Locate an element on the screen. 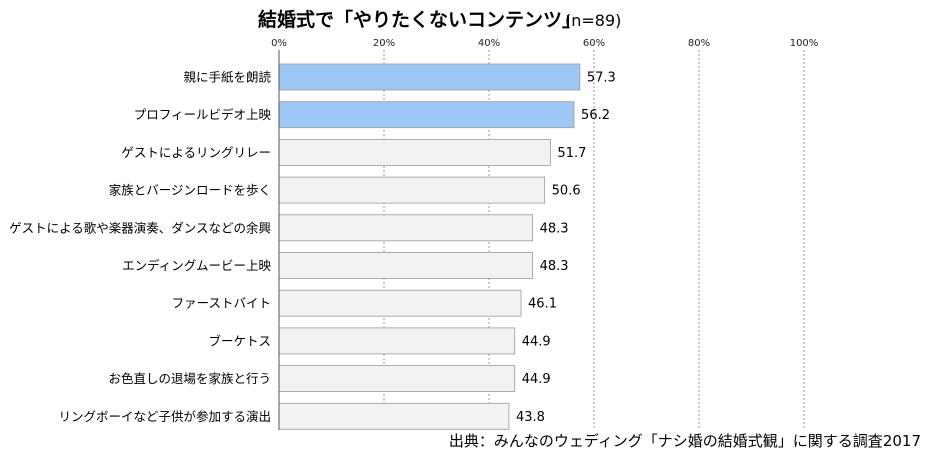  category-label-8: お色直しの退場を家族と行う is located at coordinates (189, 378).